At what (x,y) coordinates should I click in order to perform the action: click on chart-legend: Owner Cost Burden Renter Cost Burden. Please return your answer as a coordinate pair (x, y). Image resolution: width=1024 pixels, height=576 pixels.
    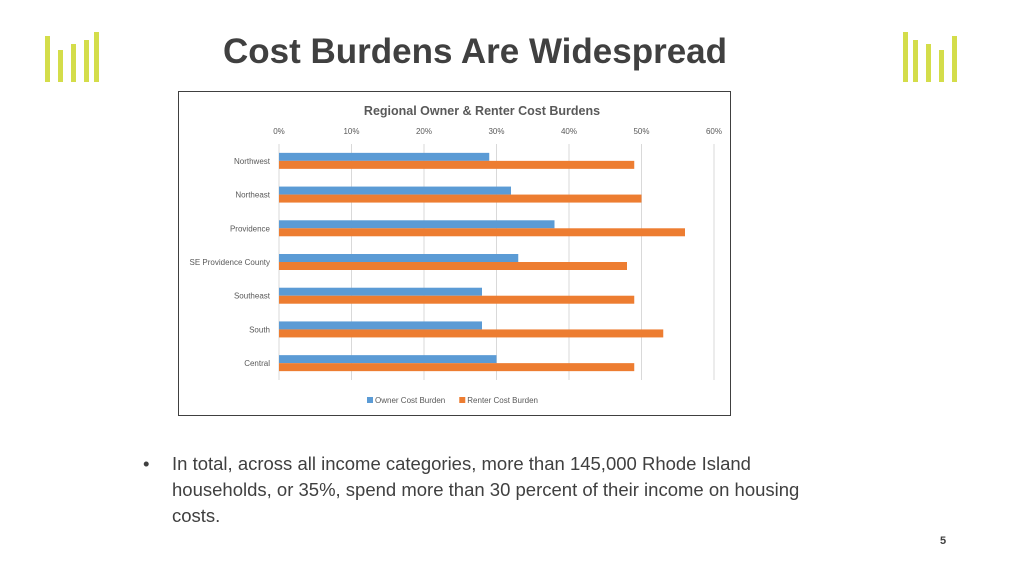
    Looking at the image, I should click on (452, 400).